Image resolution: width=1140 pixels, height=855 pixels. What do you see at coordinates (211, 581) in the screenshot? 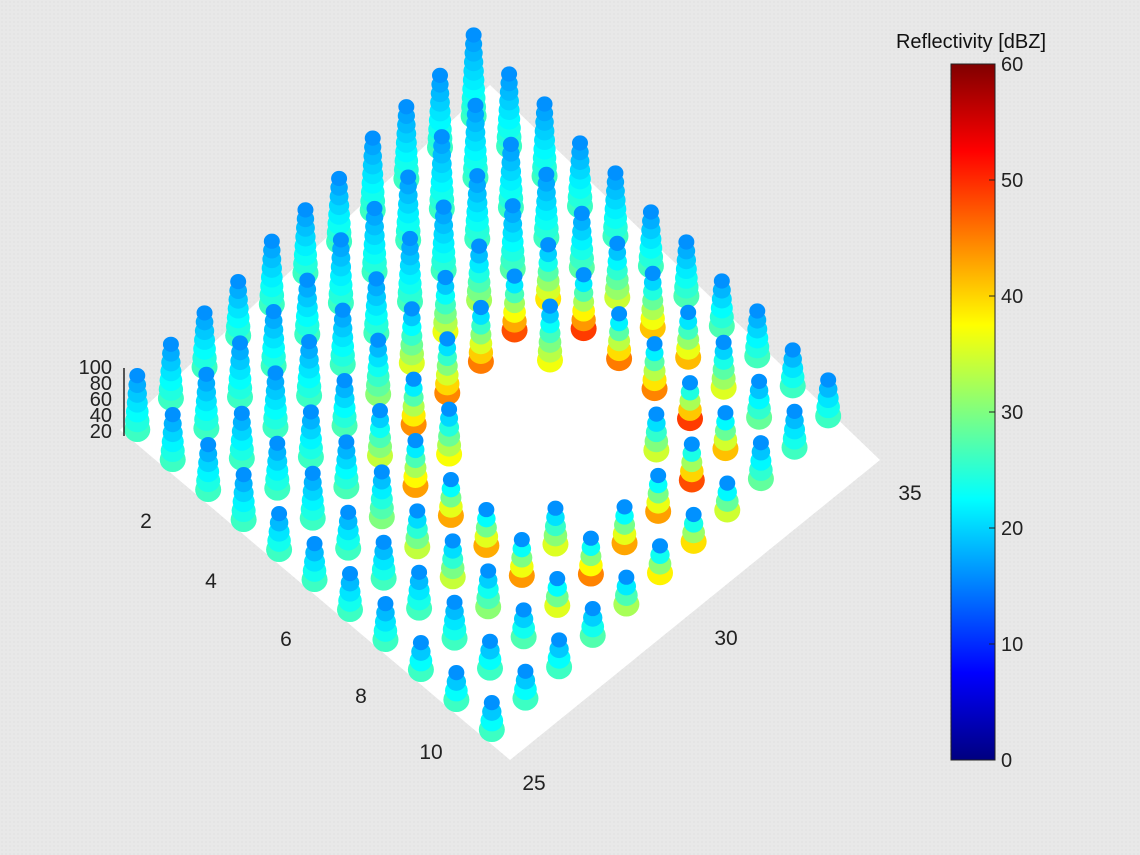
I see `x-tick-label: 4` at bounding box center [211, 581].